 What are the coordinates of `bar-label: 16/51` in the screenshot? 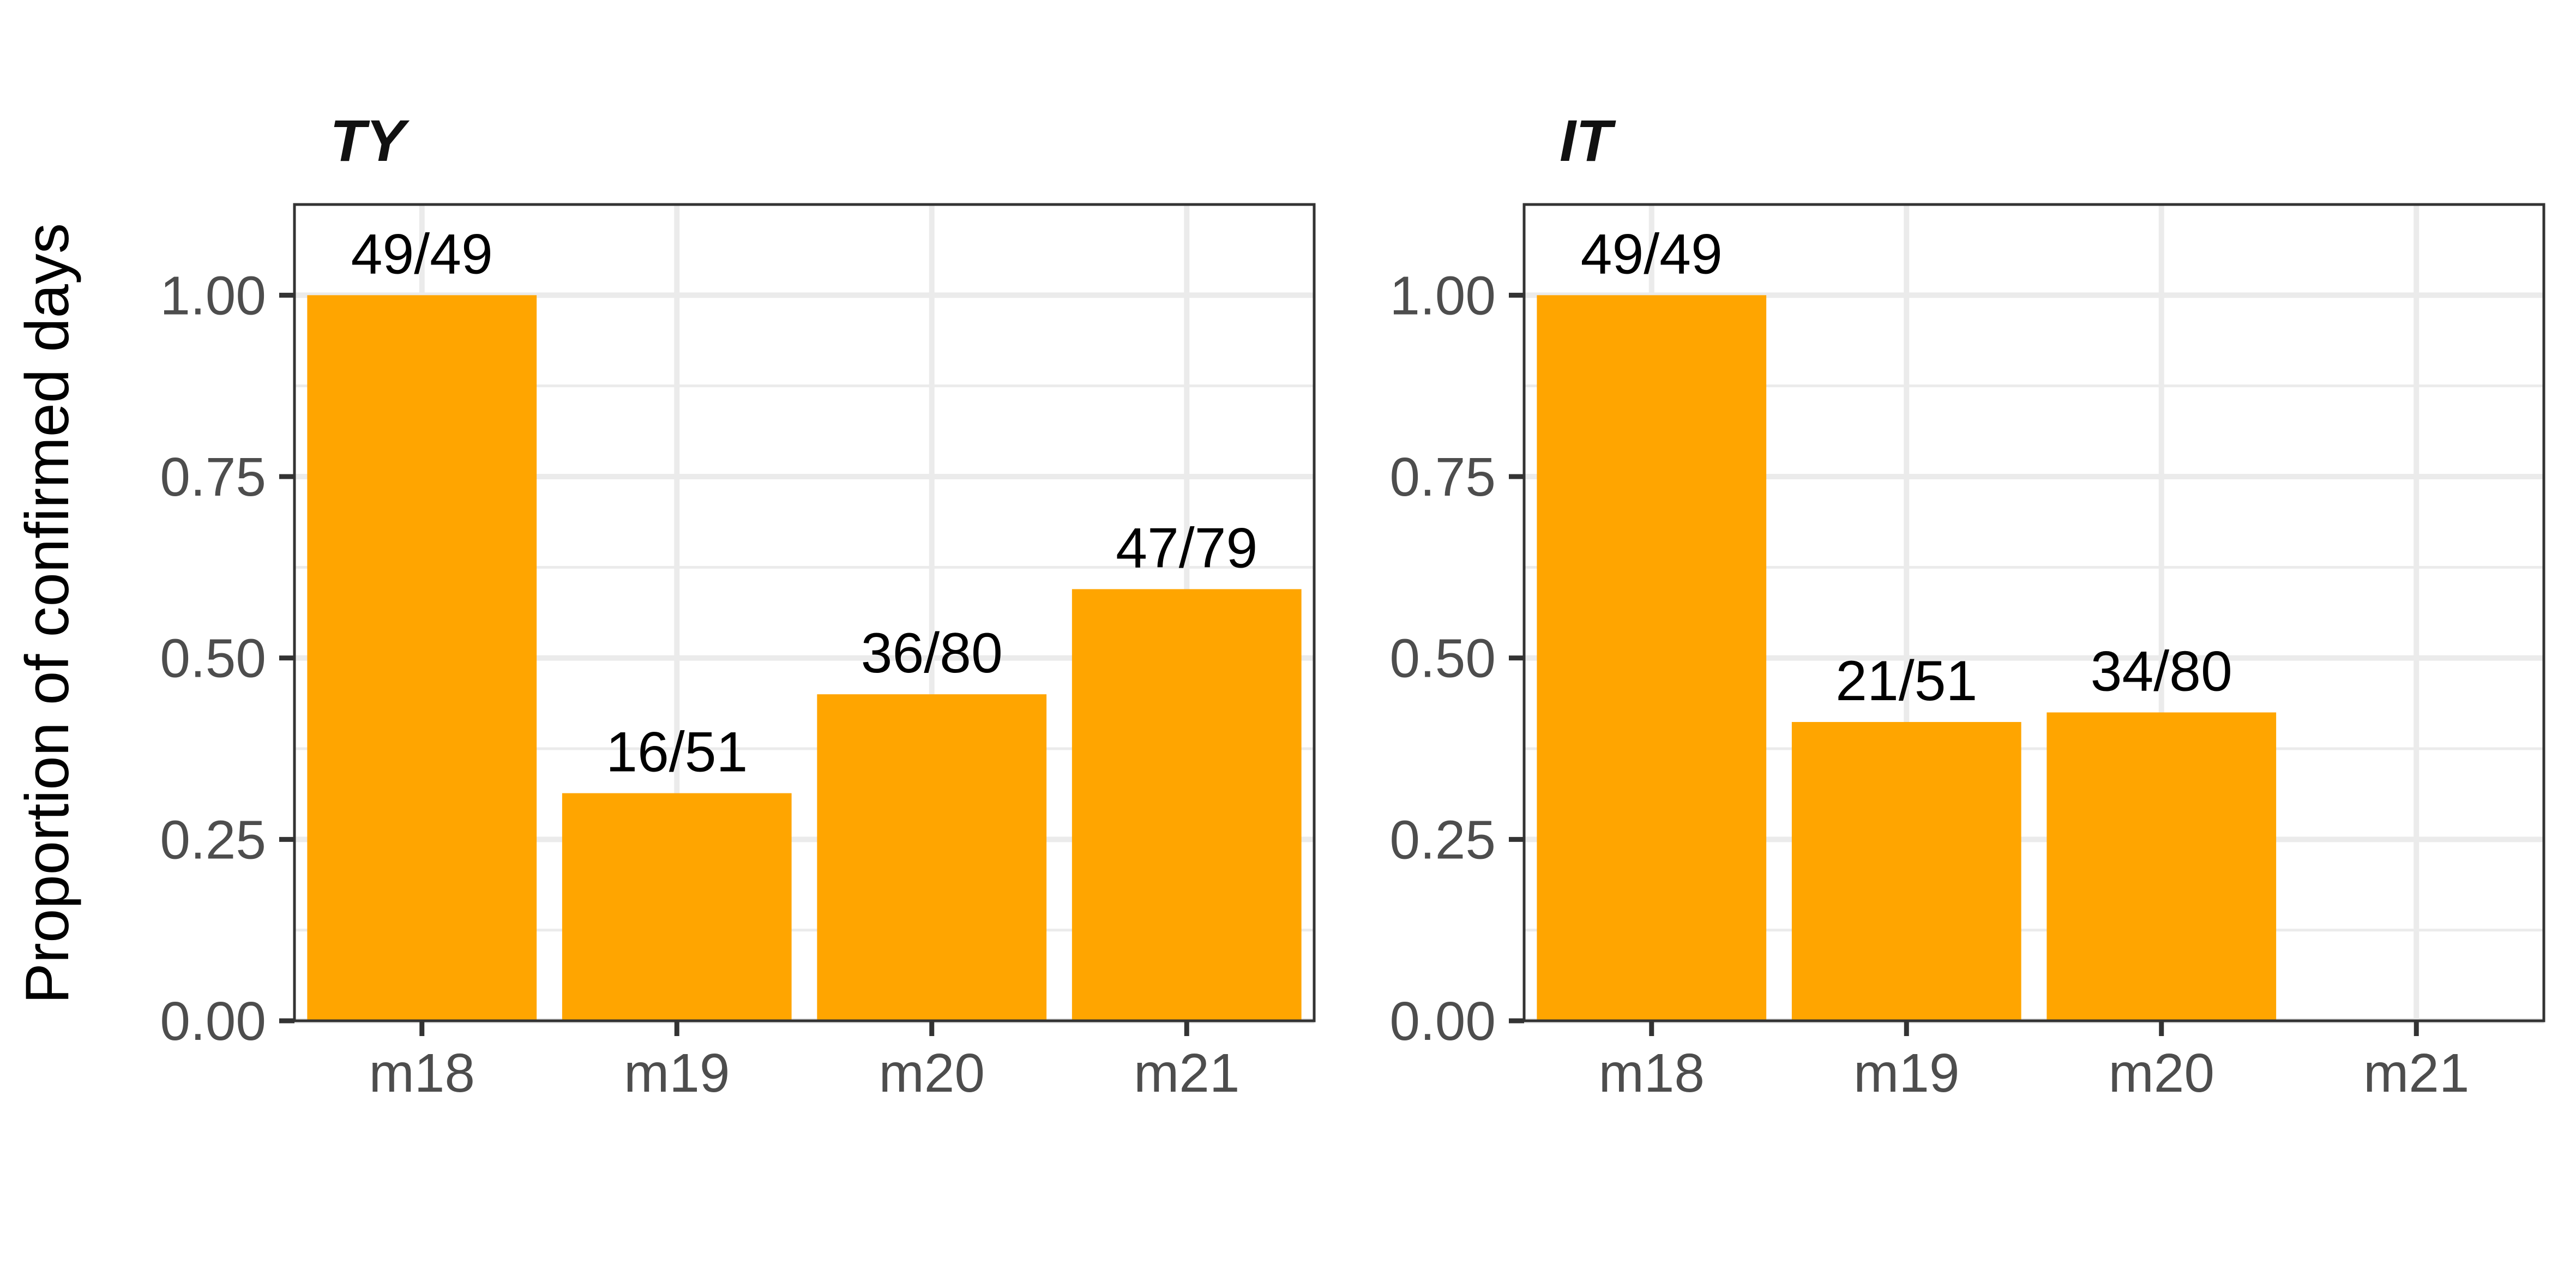 It's located at (677, 752).